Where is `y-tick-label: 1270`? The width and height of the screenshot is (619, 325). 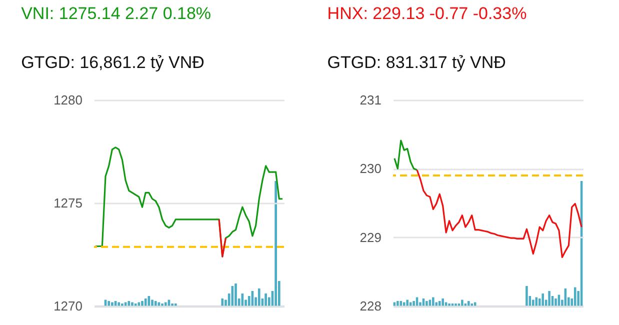 y-tick-label: 1270 is located at coordinates (68, 306).